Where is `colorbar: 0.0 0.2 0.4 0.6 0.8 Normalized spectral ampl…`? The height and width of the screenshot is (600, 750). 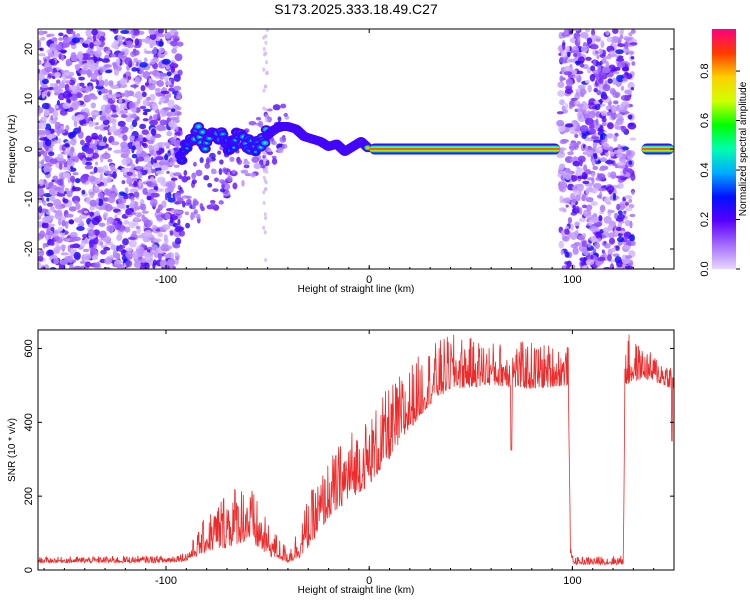 colorbar: 0.0 0.2 0.4 0.6 0.8 Normalized spectral ampl… is located at coordinates (724, 153).